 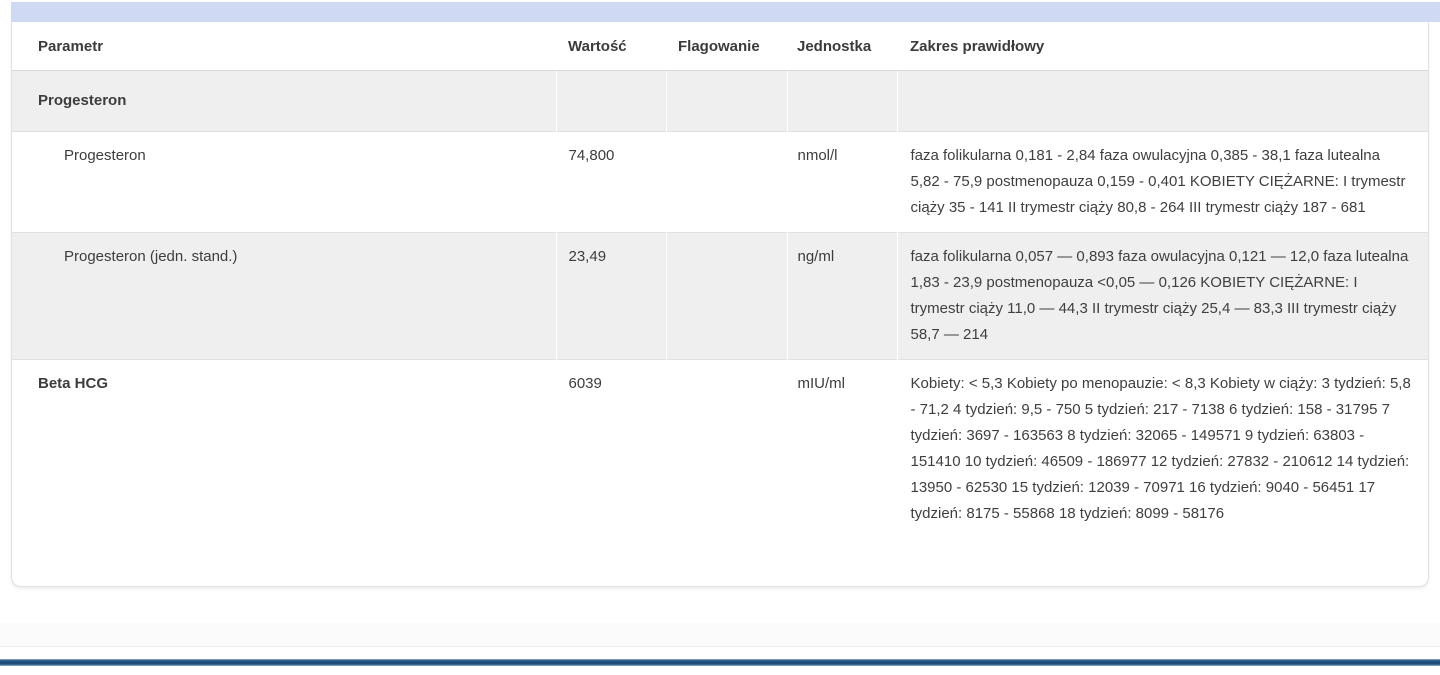 What do you see at coordinates (841, 101) in the screenshot?
I see `unit-cell` at bounding box center [841, 101].